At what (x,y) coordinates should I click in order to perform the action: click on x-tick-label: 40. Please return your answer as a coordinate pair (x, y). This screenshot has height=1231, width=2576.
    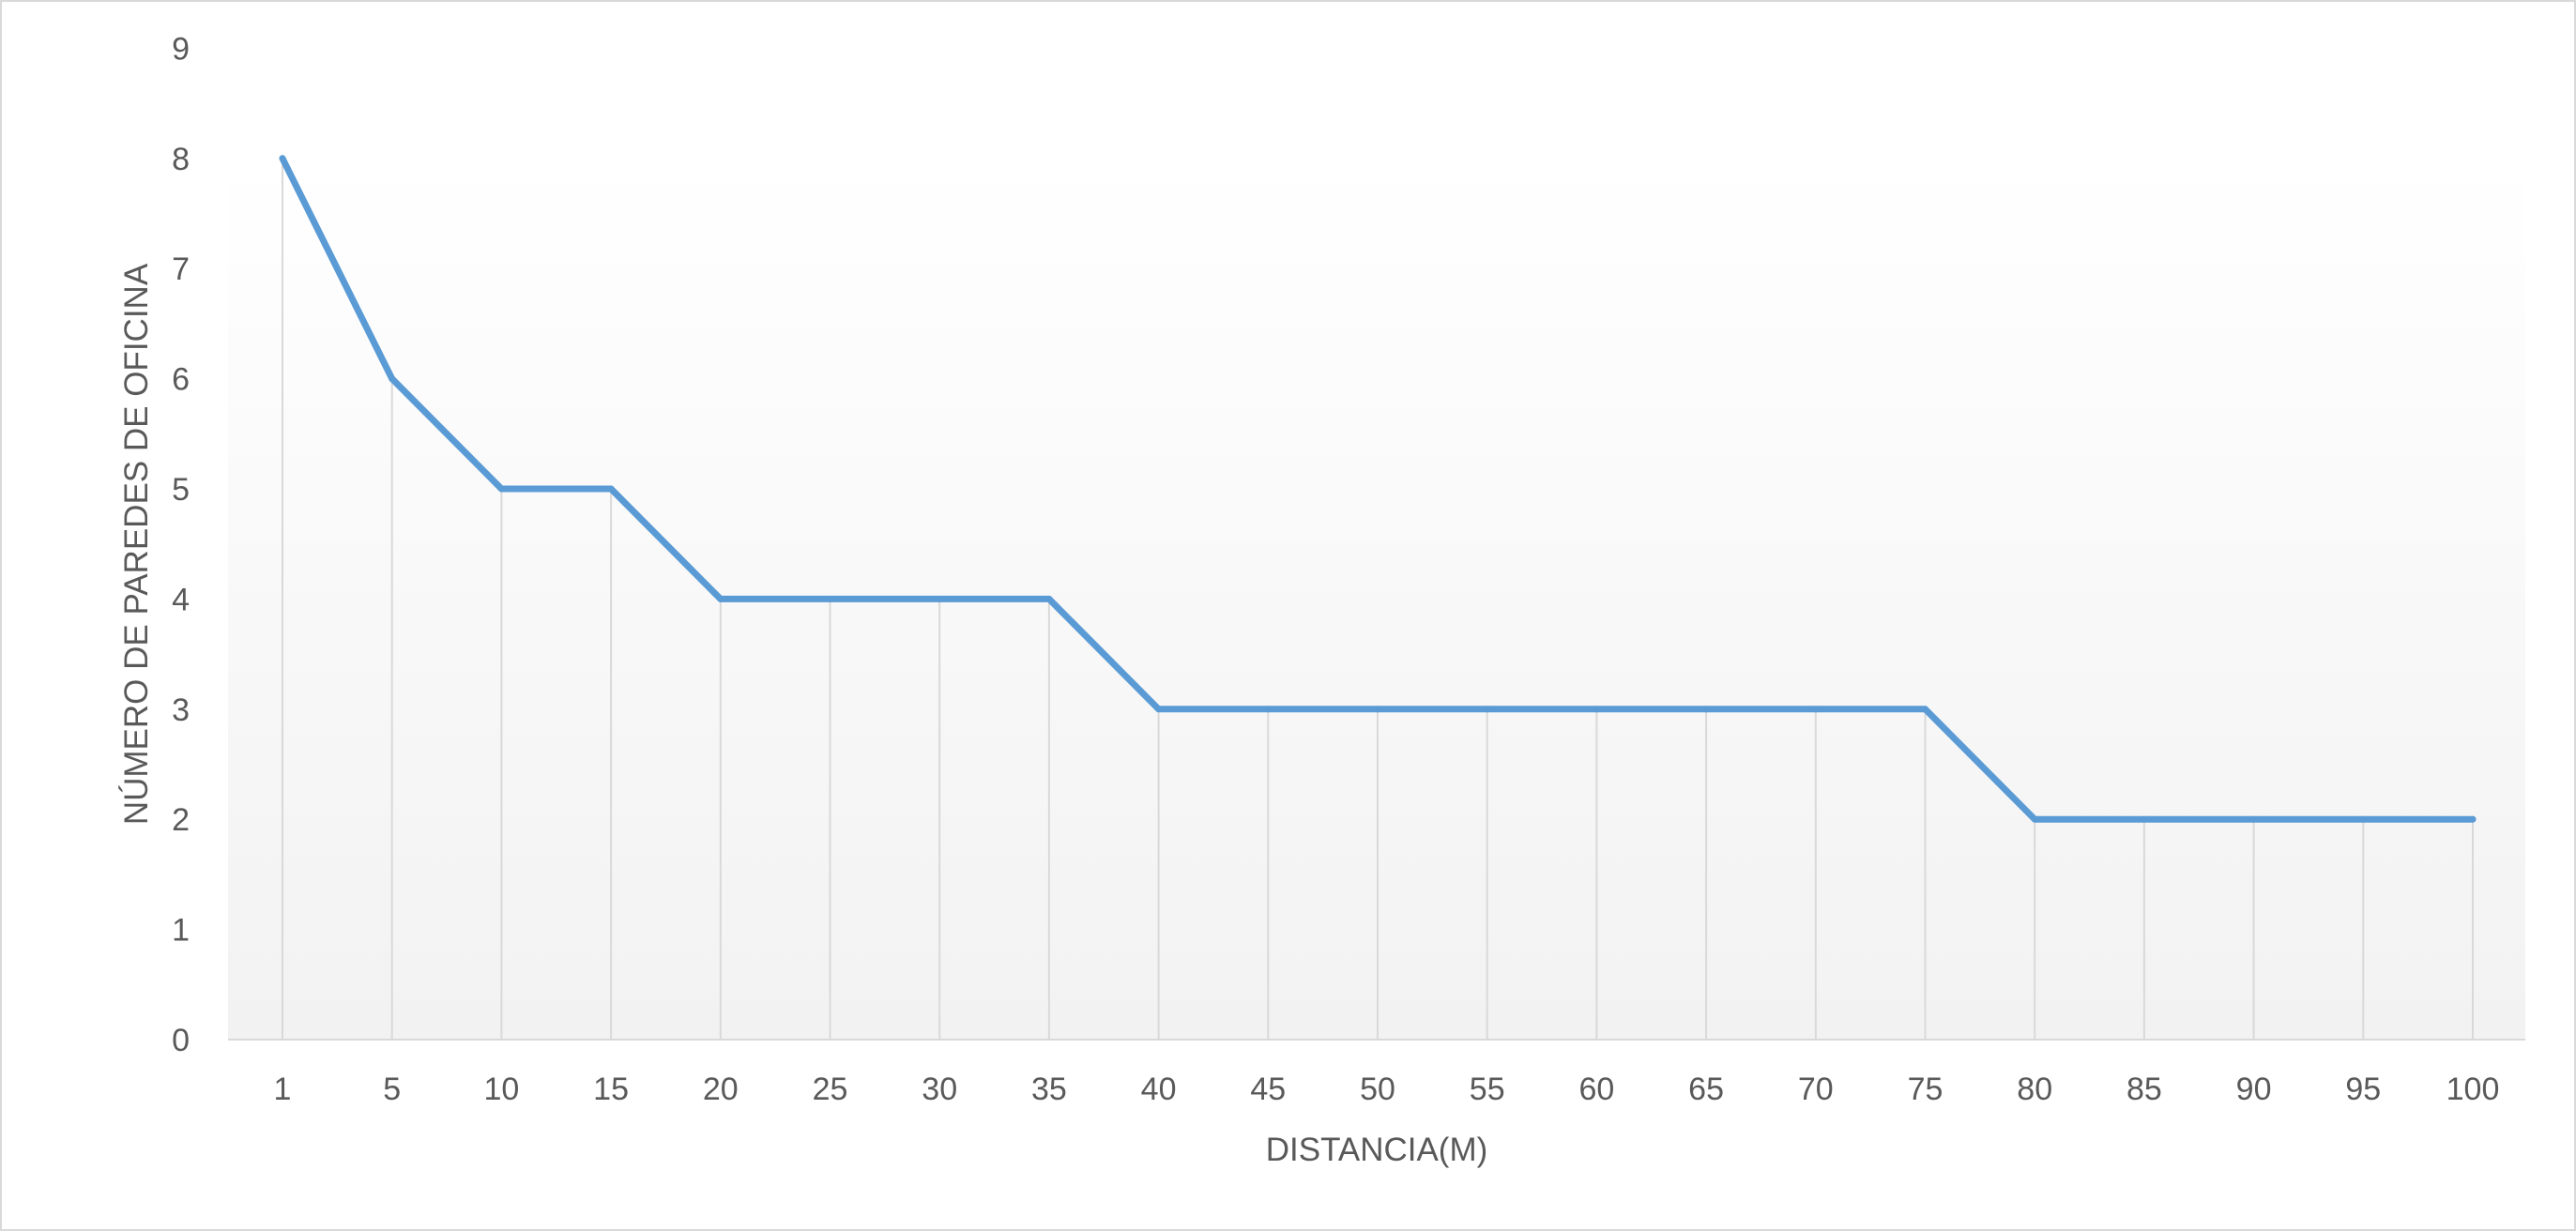
    Looking at the image, I should click on (1159, 1089).